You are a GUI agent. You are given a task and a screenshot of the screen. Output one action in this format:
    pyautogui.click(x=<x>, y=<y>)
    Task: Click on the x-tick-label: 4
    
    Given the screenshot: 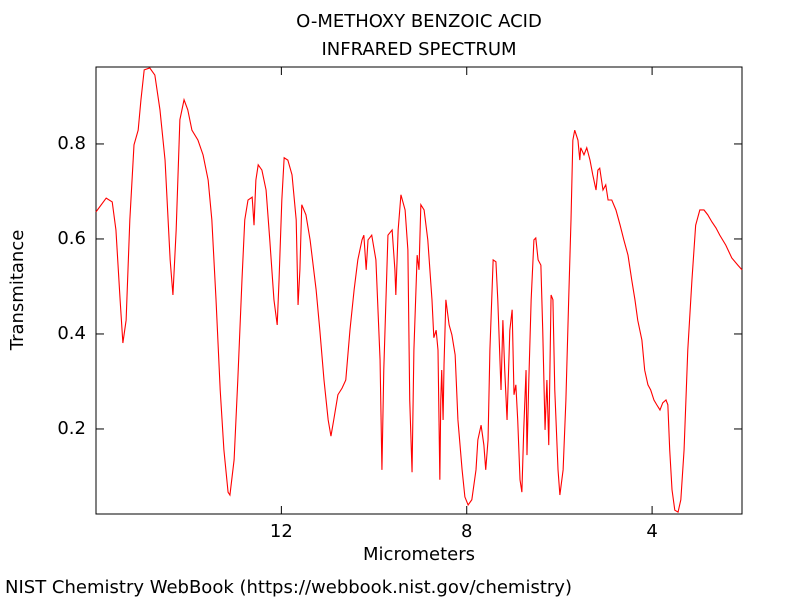 What is the action you would take?
    pyautogui.click(x=651, y=531)
    